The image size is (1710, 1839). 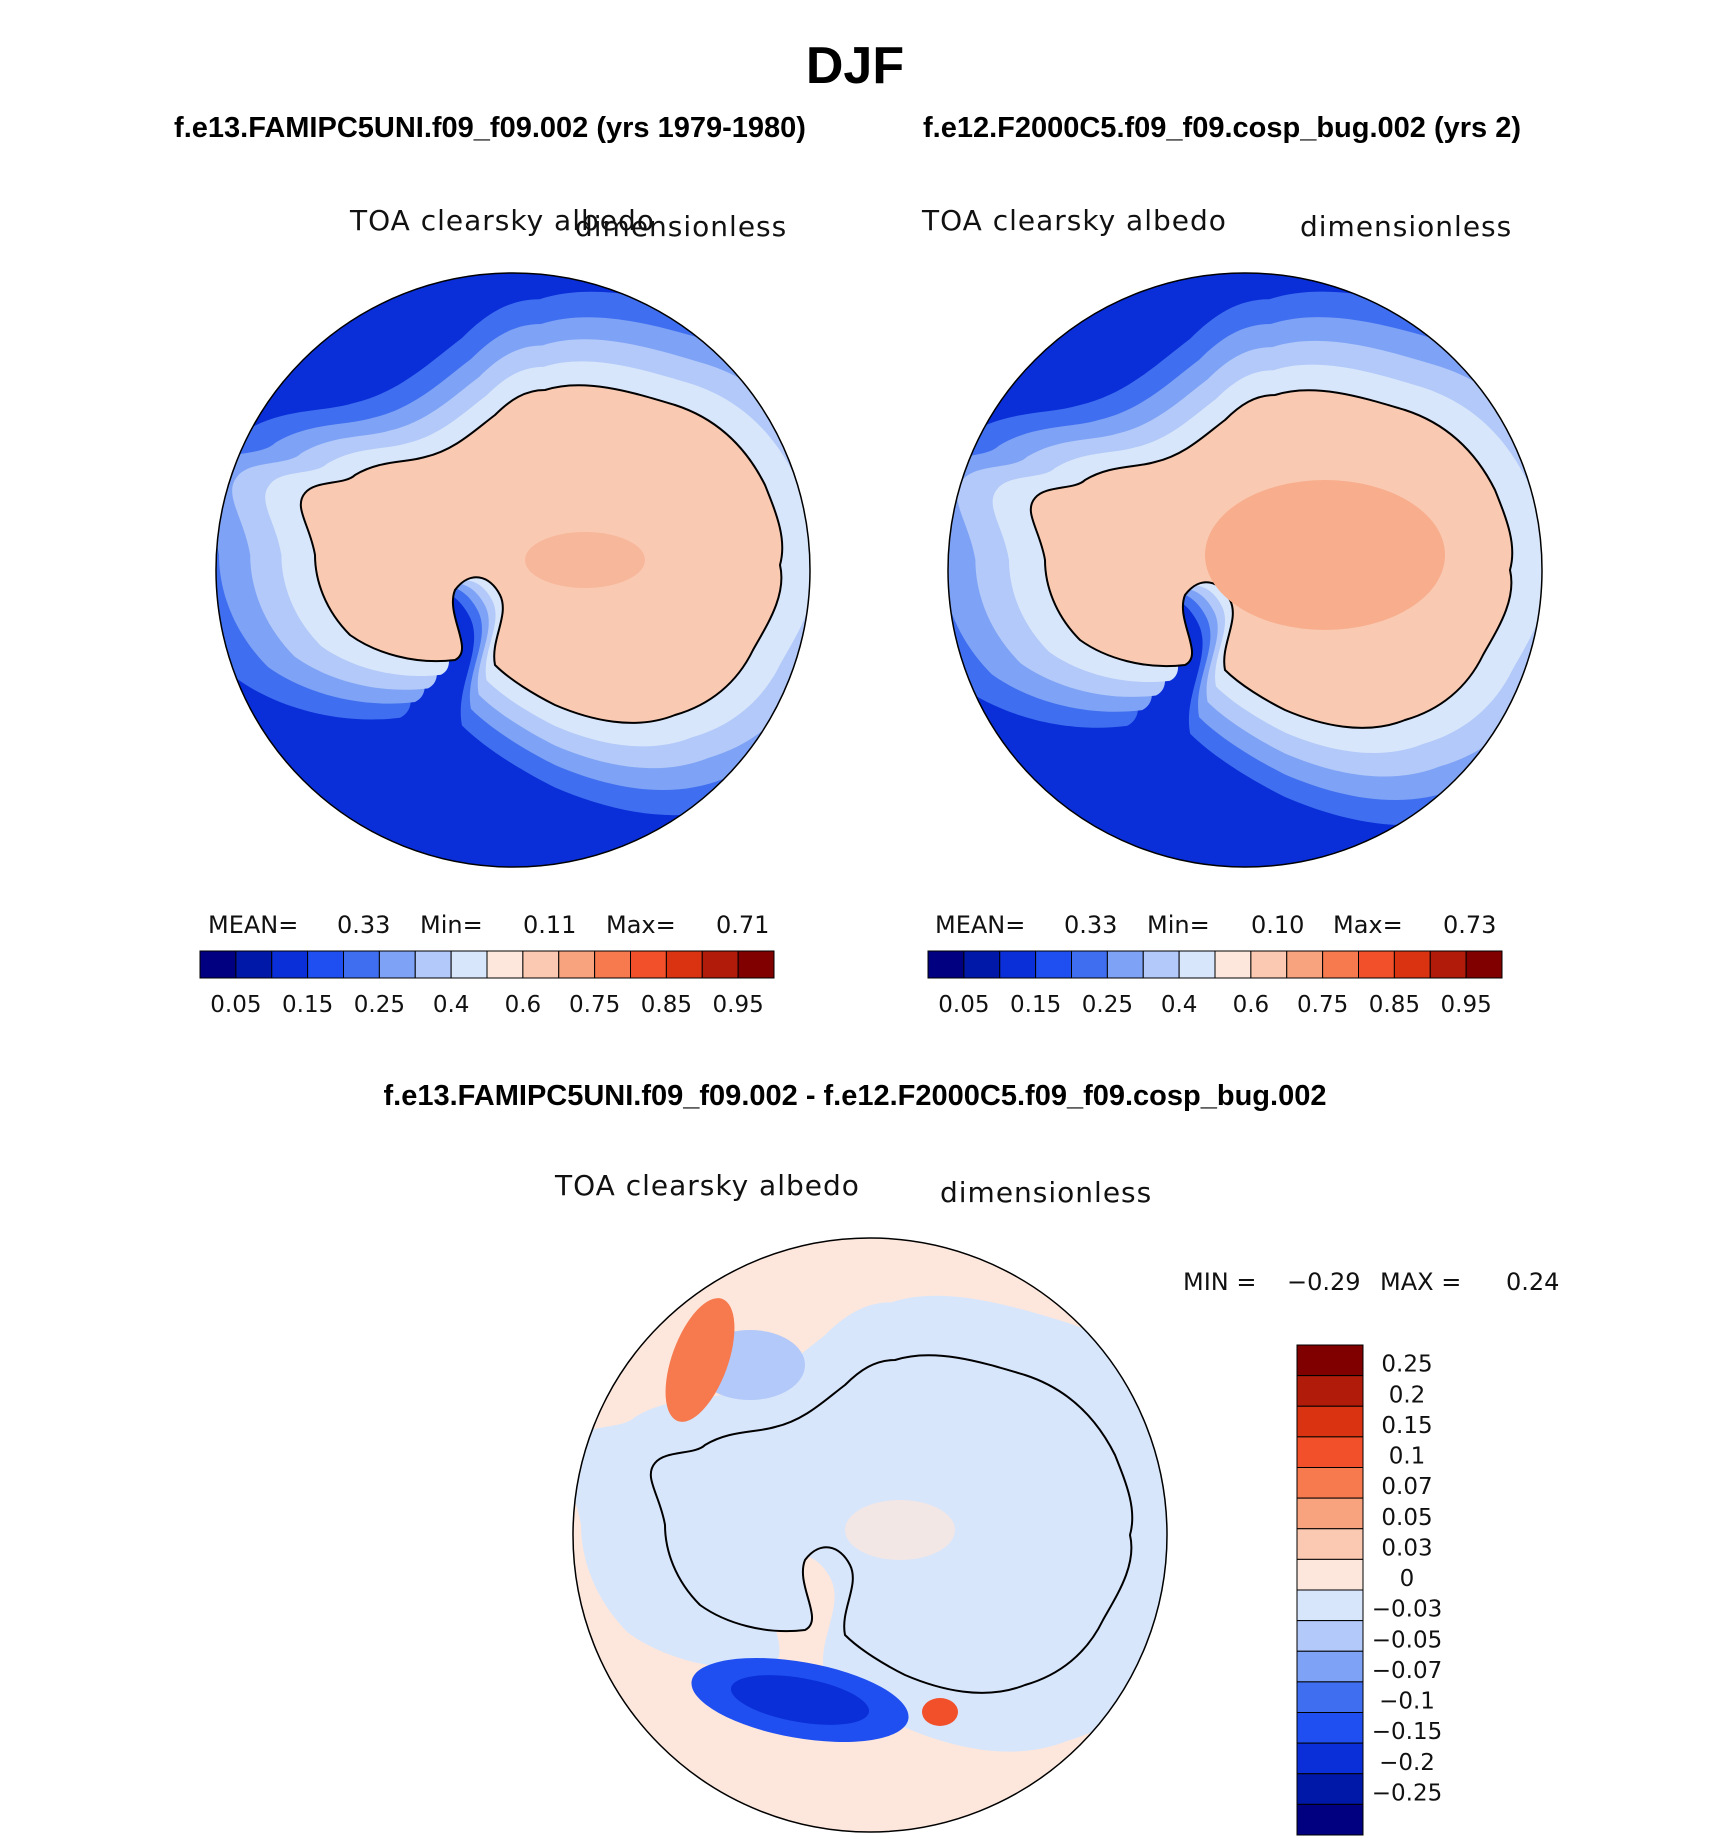 I want to click on panel-c-interior-positive, so click(x=900, y=1530).